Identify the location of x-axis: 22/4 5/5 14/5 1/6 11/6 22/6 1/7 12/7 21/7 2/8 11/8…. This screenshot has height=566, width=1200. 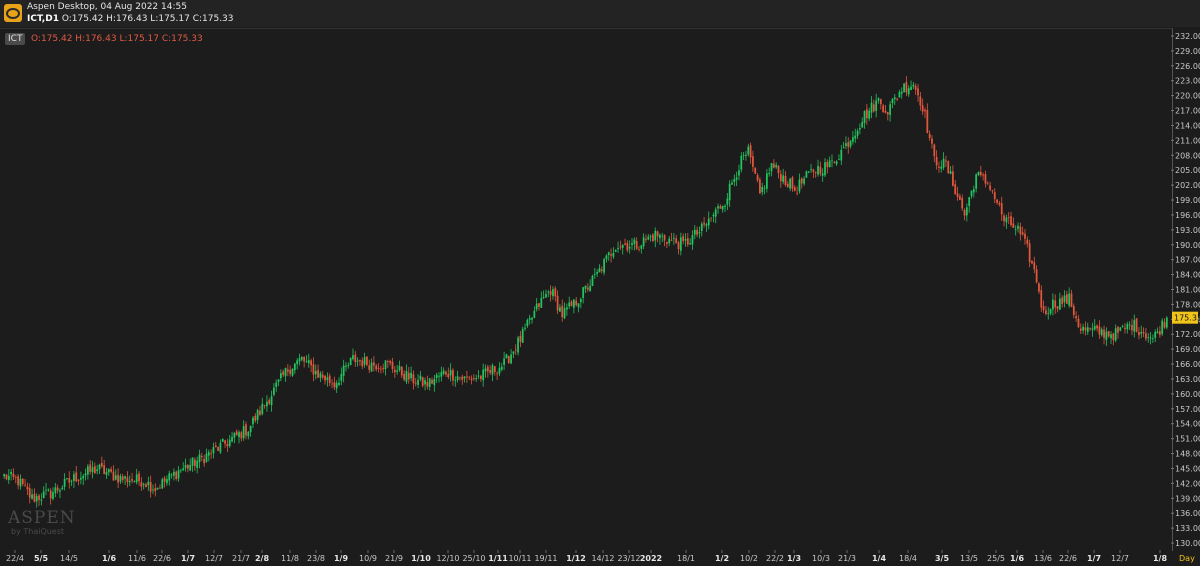
(600, 556).